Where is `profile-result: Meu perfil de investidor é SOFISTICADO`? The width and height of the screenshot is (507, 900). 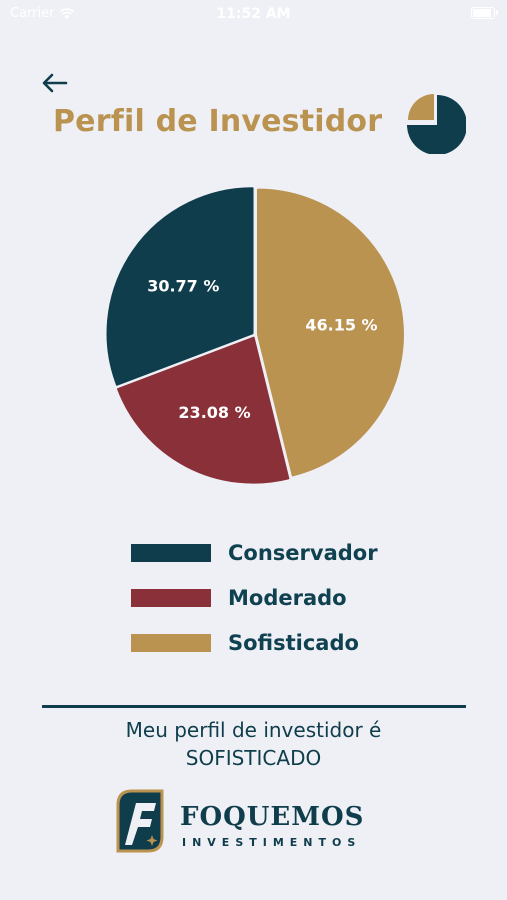 profile-result: Meu perfil de investidor é SOFISTICADO is located at coordinates (253, 744).